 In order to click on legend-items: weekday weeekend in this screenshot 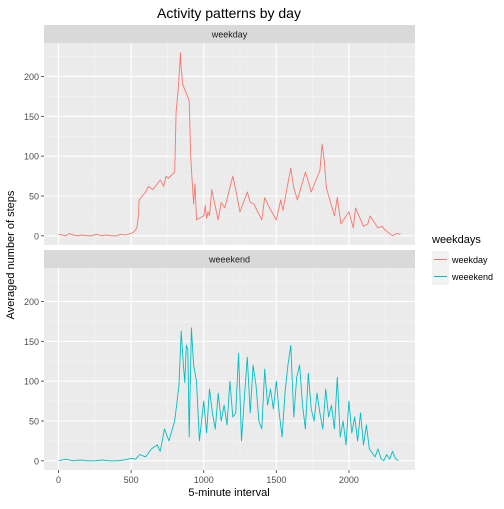, I will do `click(462, 268)`.